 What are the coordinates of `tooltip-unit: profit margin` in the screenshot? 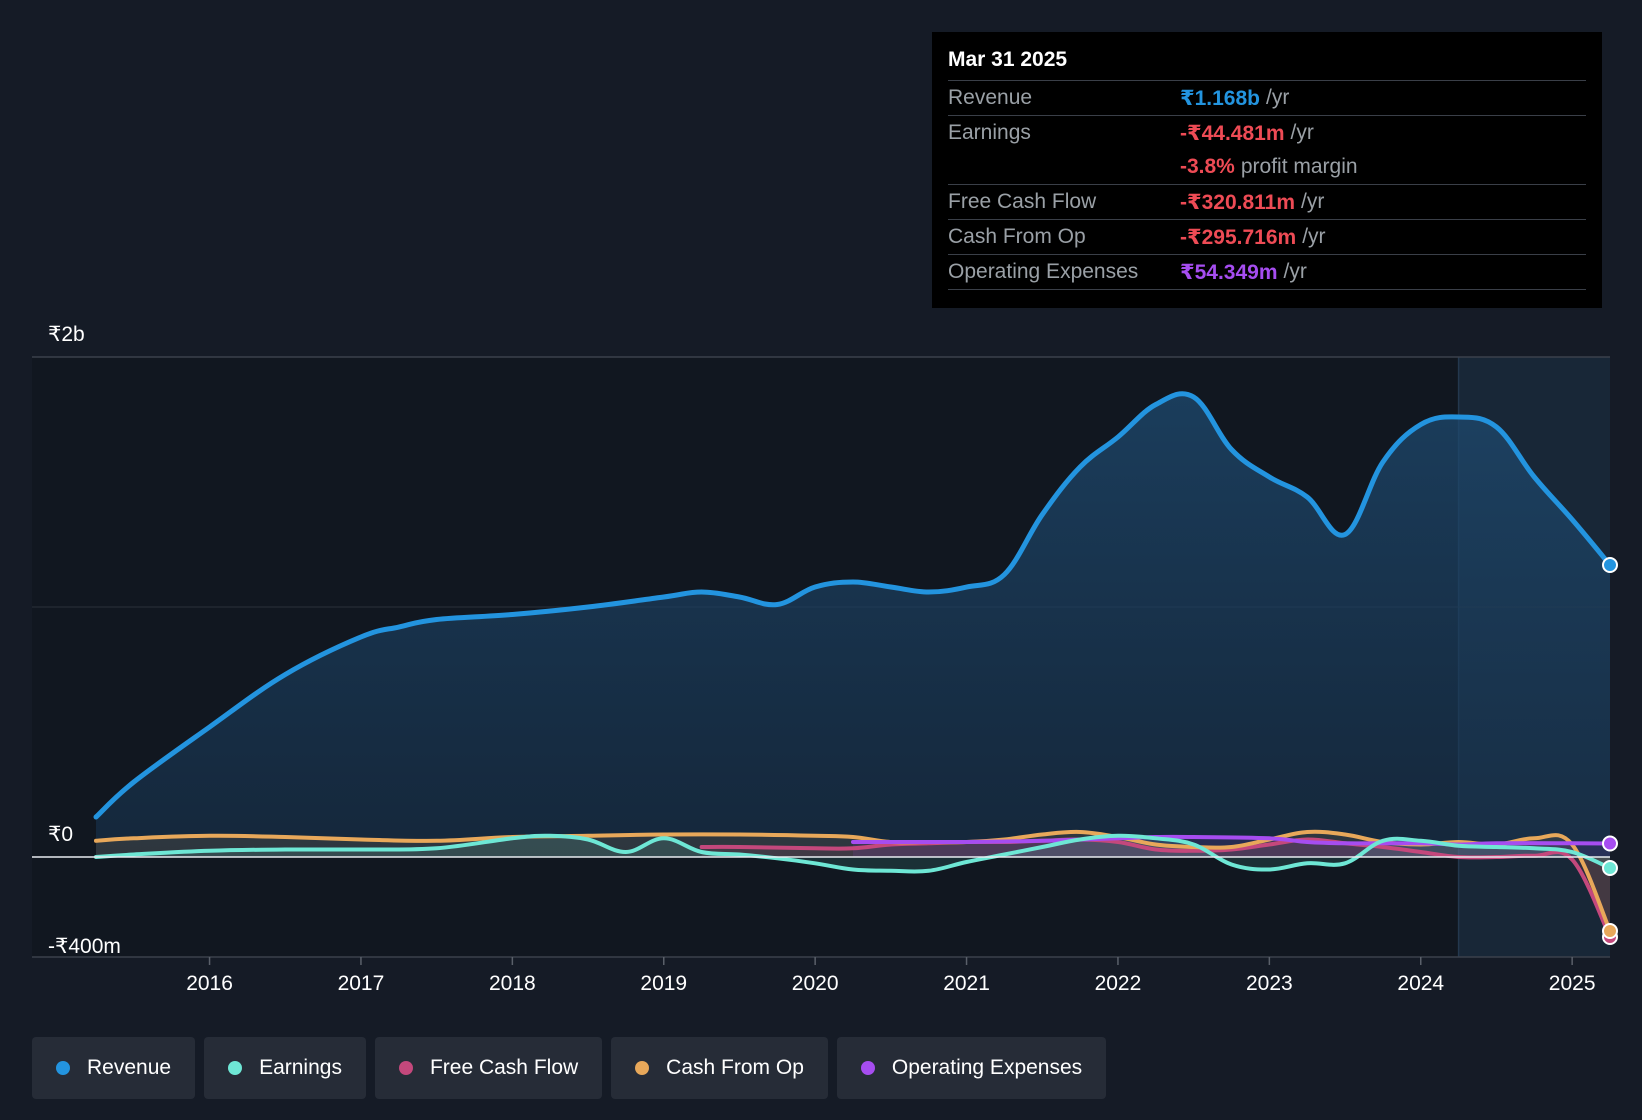 It's located at (1299, 166).